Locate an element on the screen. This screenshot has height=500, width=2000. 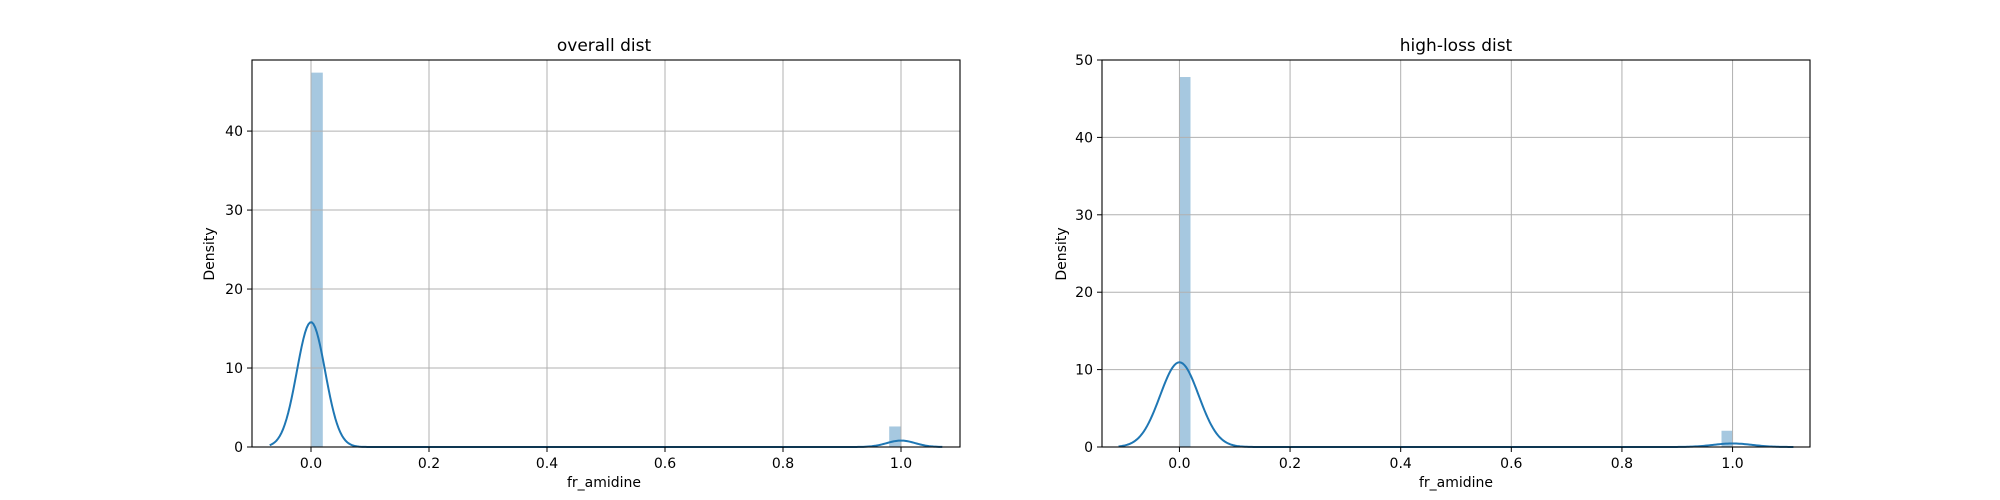
chart-title: overall dist is located at coordinates (604, 46).